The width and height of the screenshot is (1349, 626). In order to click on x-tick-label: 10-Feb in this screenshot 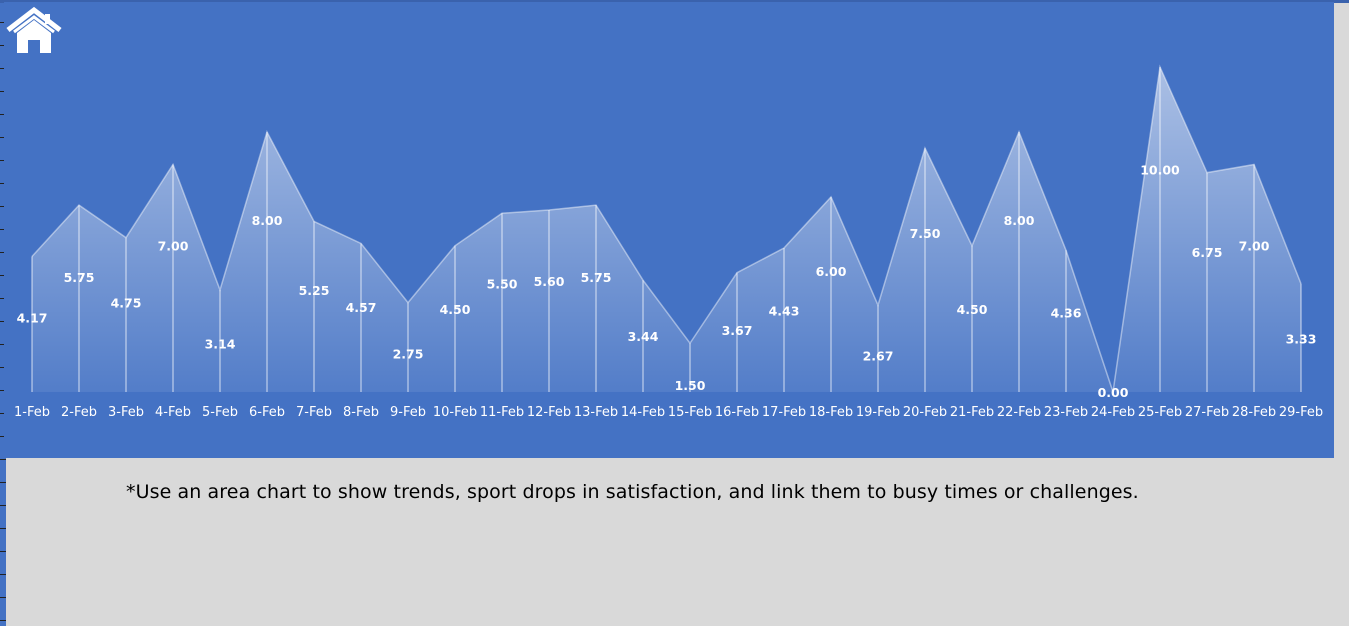, I will do `click(455, 412)`.